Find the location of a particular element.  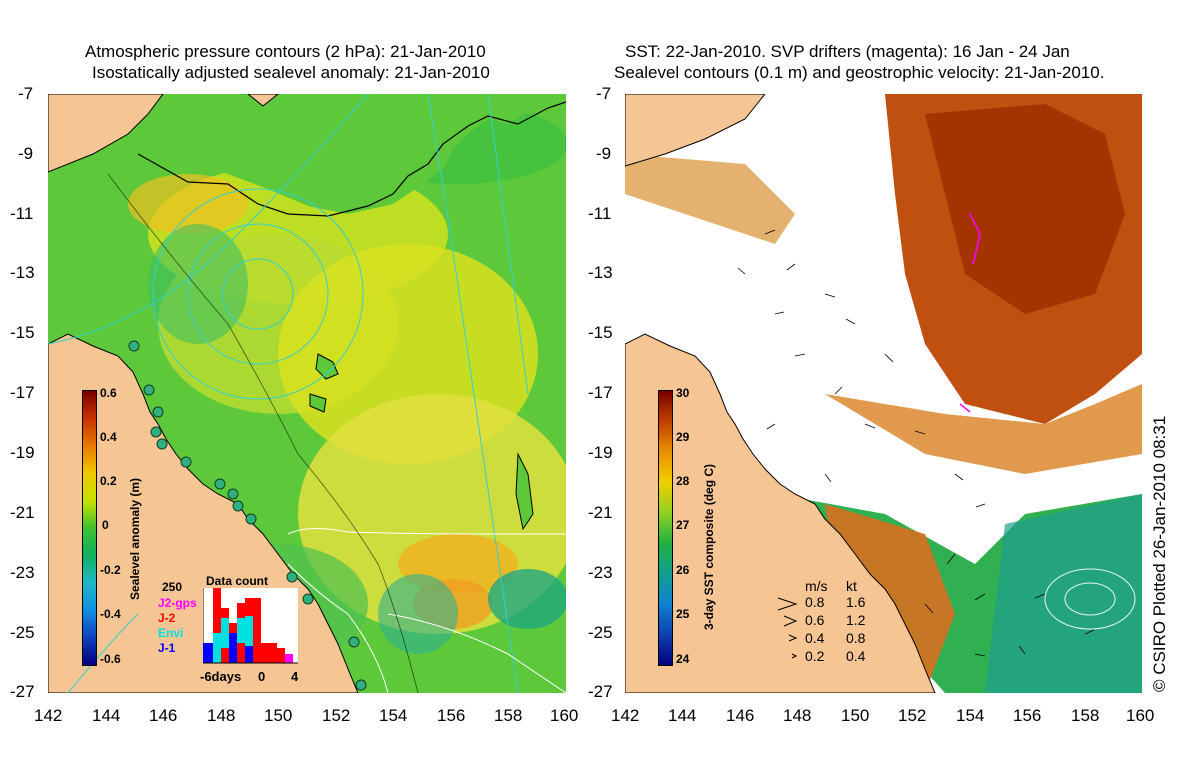

velocity-kt-value: 1.6 is located at coordinates (856, 602).